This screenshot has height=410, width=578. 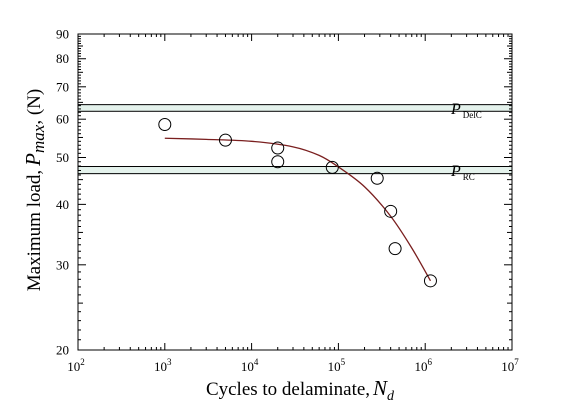 What do you see at coordinates (472, 115) in the screenshot?
I see `reference-band-label-sub: DelC` at bounding box center [472, 115].